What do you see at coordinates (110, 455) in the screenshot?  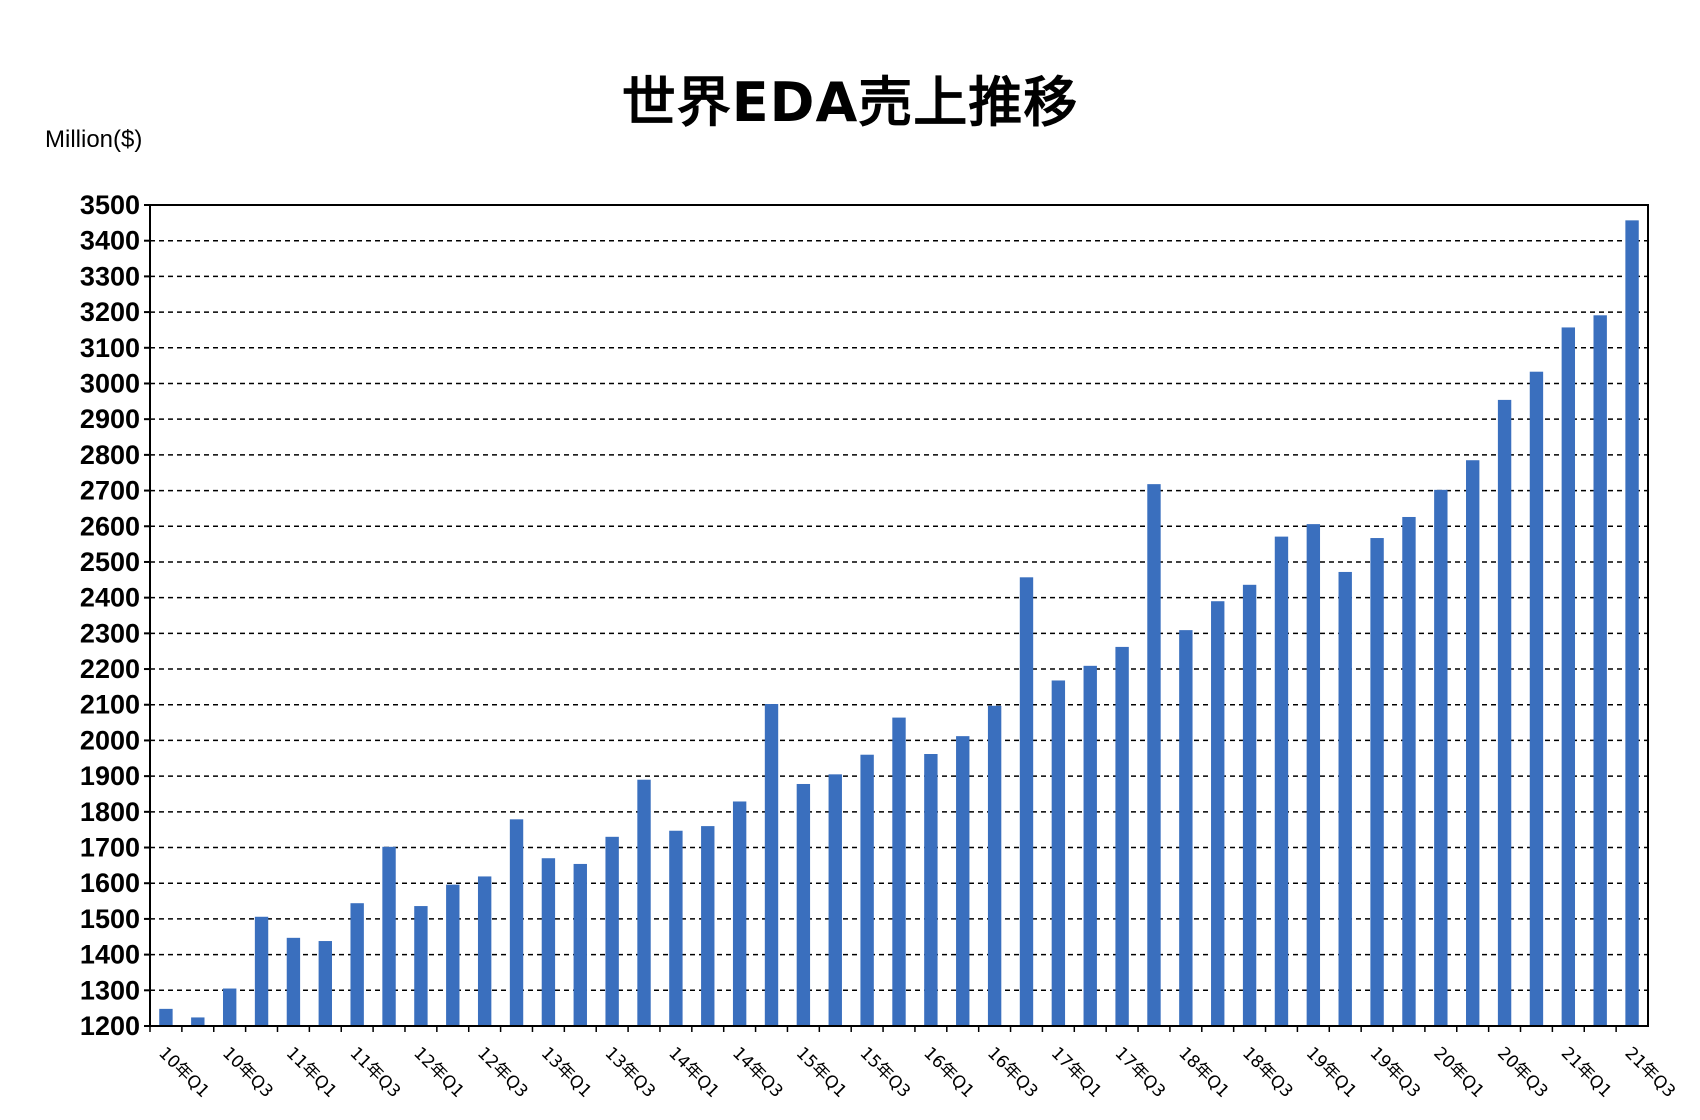 I see `y-tick-label: 2800` at bounding box center [110, 455].